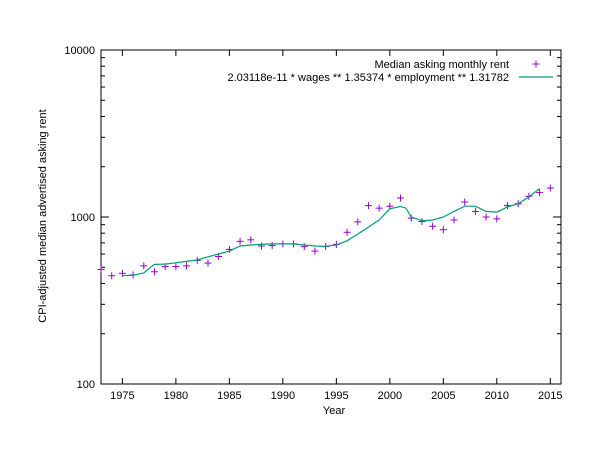  What do you see at coordinates (176, 396) in the screenshot?
I see `x-tick-label: 1980` at bounding box center [176, 396].